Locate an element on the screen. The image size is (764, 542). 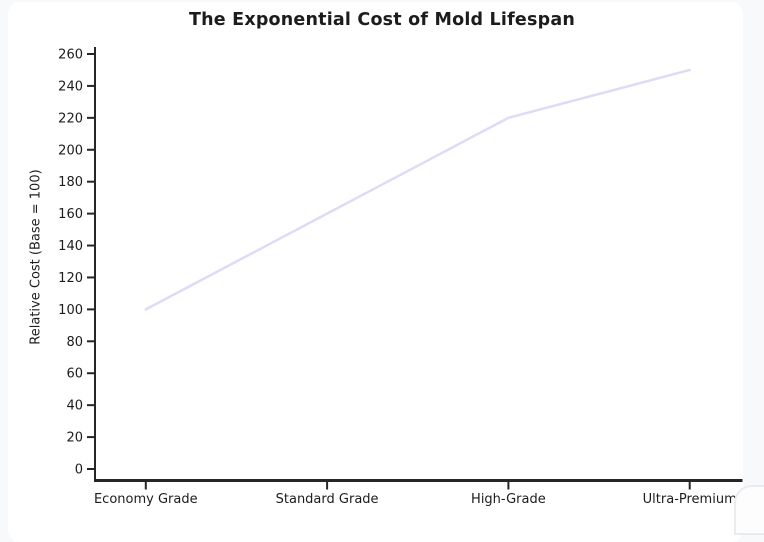
y-tick-label: 160 is located at coordinates (70, 214).